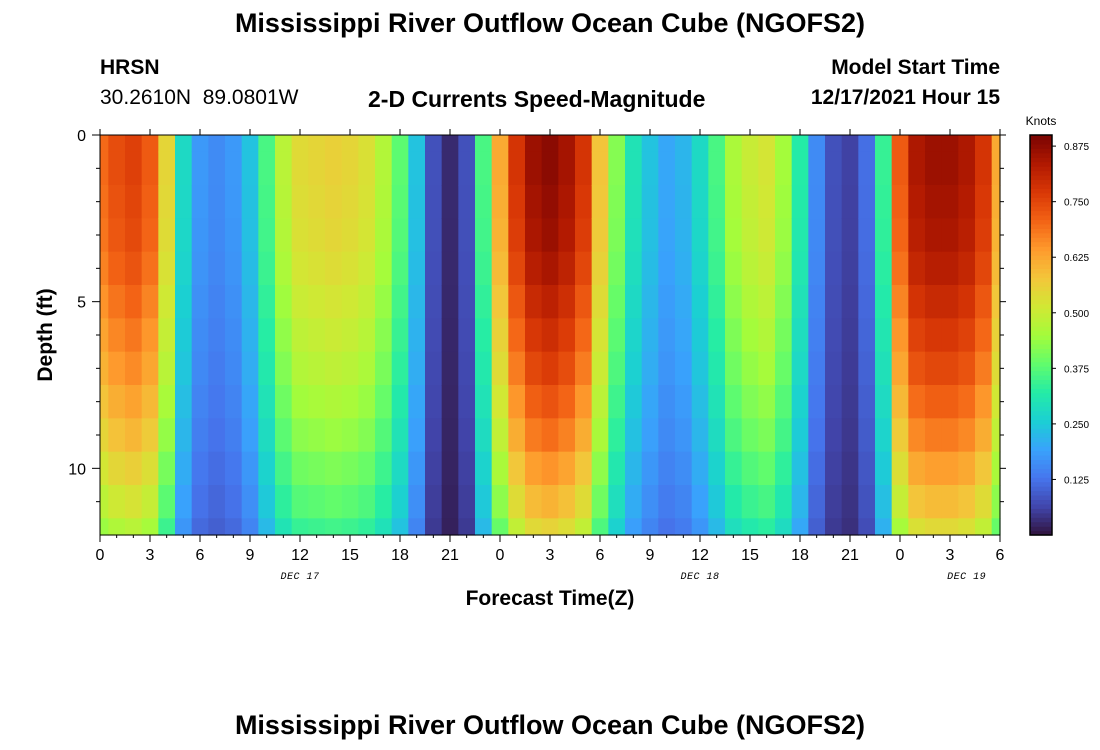  What do you see at coordinates (1076, 480) in the screenshot?
I see `colorbar-tick-label: 0.125` at bounding box center [1076, 480].